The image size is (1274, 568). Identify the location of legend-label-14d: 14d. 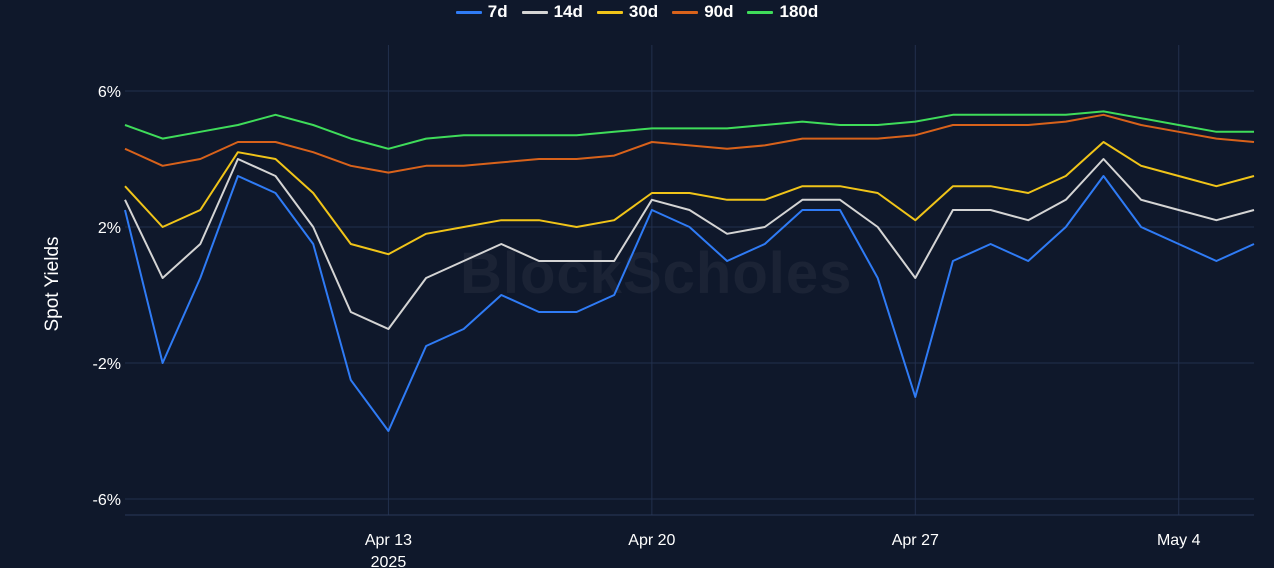
(568, 11).